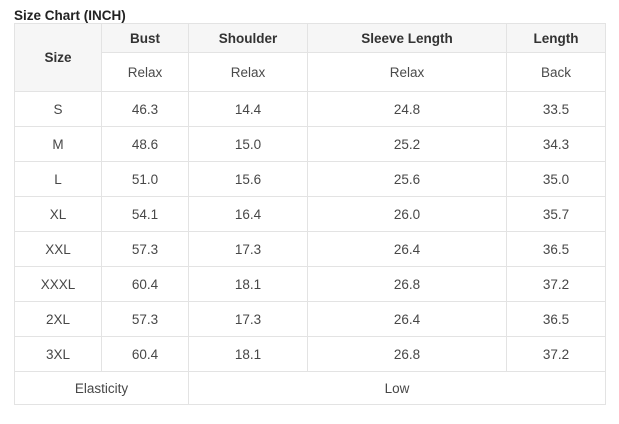 The height and width of the screenshot is (424, 619). I want to click on cell-shoulder: 16.4, so click(248, 214).